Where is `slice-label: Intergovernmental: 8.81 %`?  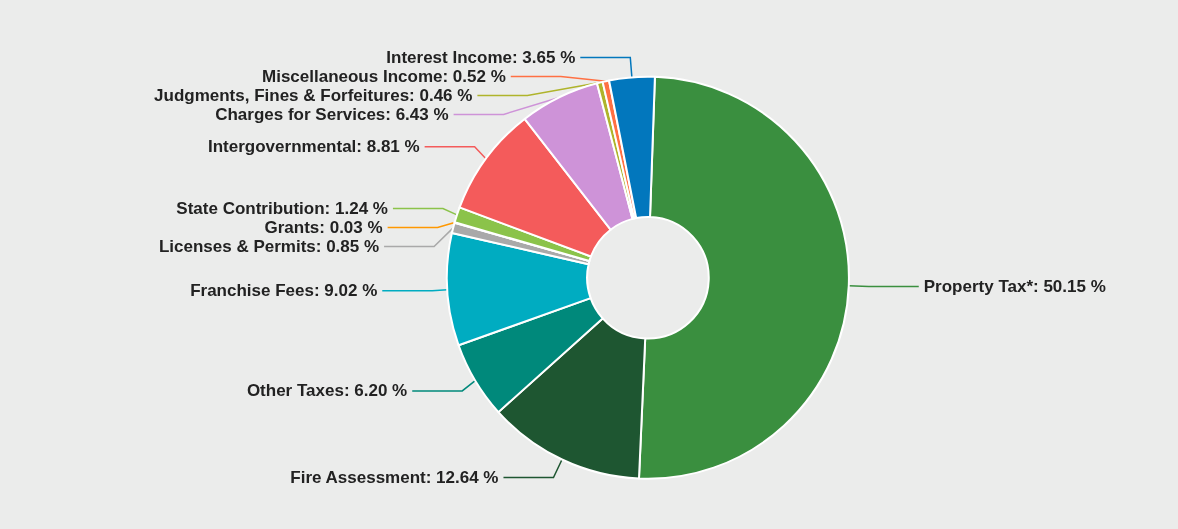
slice-label: Intergovernmental: 8.81 % is located at coordinates (314, 147).